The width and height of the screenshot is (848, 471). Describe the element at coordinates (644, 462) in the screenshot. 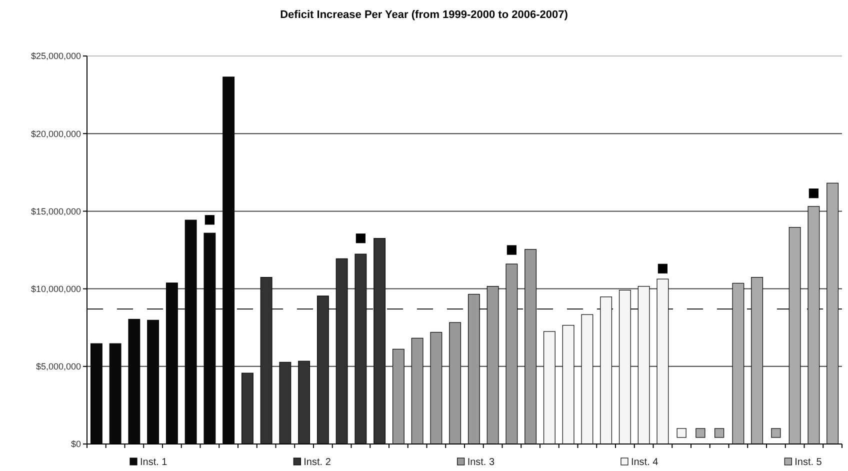

I see `legend-label: Inst. 4` at that location.